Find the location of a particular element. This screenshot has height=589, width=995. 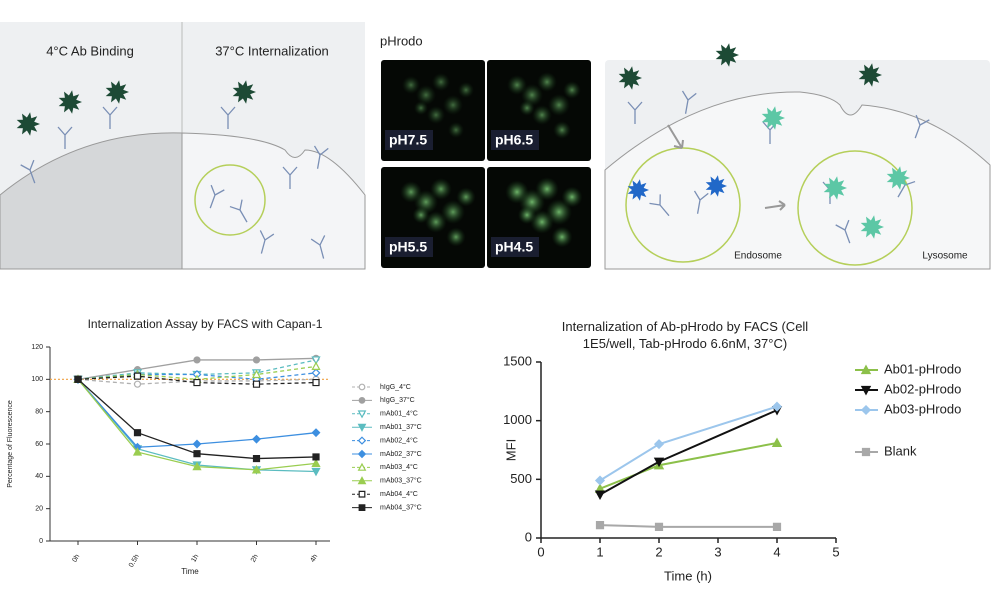

endosome is located at coordinates (230, 200).